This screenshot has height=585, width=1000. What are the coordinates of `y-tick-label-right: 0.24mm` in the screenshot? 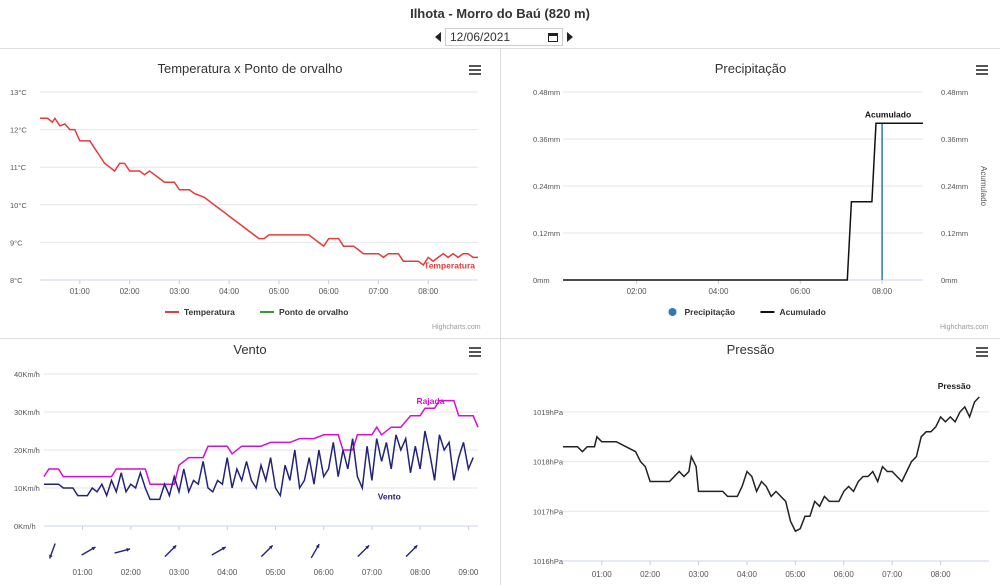 It's located at (954, 186).